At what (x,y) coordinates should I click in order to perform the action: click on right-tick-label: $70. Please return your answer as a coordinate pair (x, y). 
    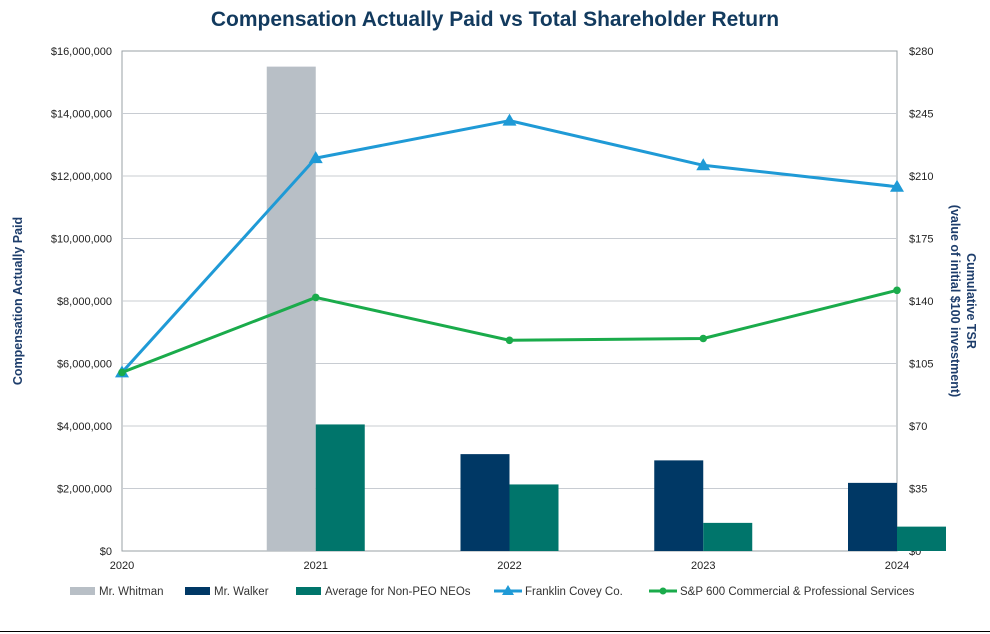
    Looking at the image, I should click on (918, 427).